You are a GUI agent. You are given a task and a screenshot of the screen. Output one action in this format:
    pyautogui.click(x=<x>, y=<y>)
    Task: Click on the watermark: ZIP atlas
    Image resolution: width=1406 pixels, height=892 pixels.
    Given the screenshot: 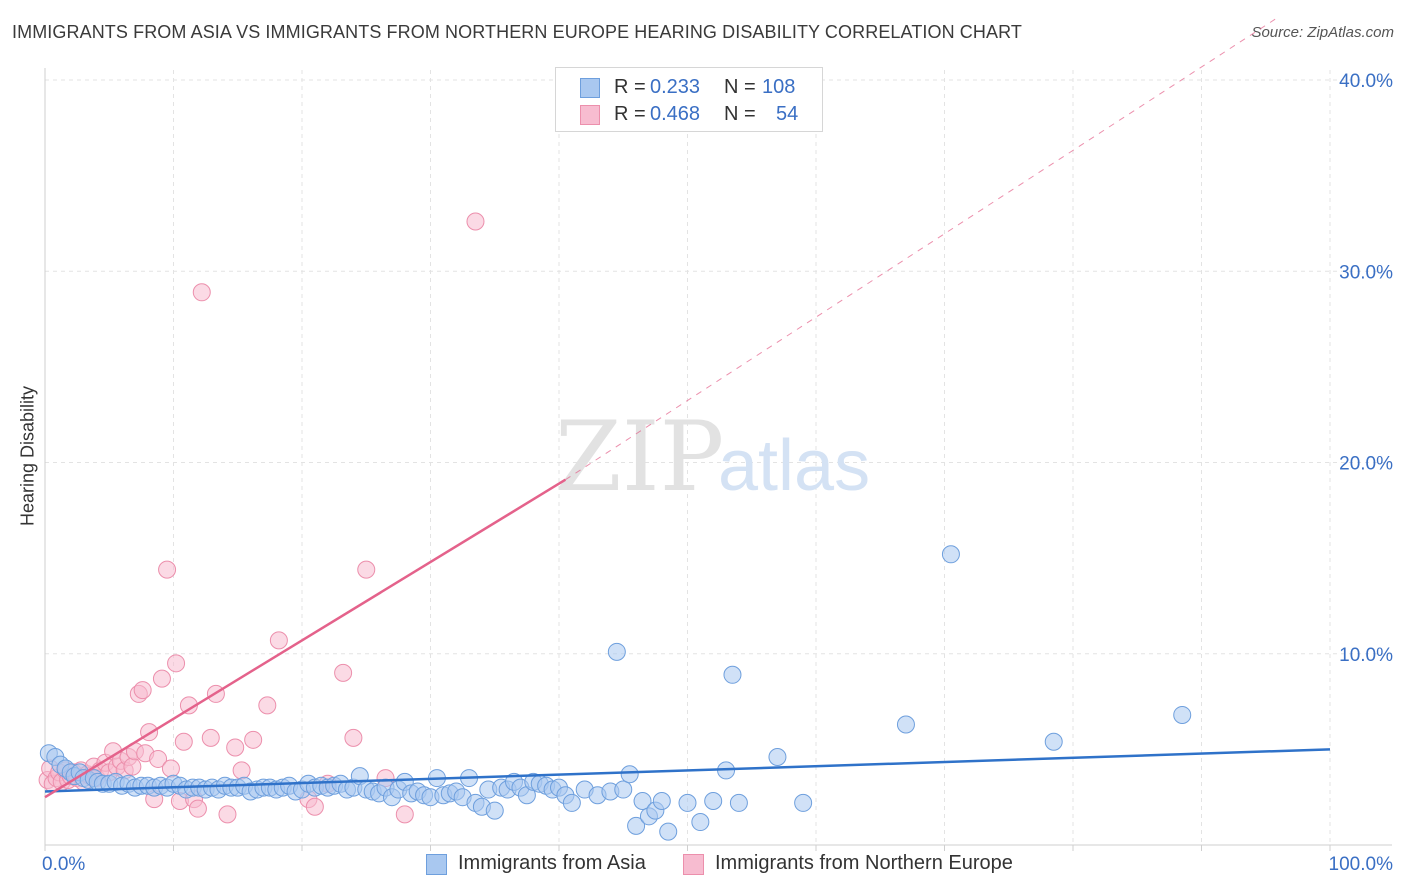 What is the action you would take?
    pyautogui.click(x=712, y=457)
    